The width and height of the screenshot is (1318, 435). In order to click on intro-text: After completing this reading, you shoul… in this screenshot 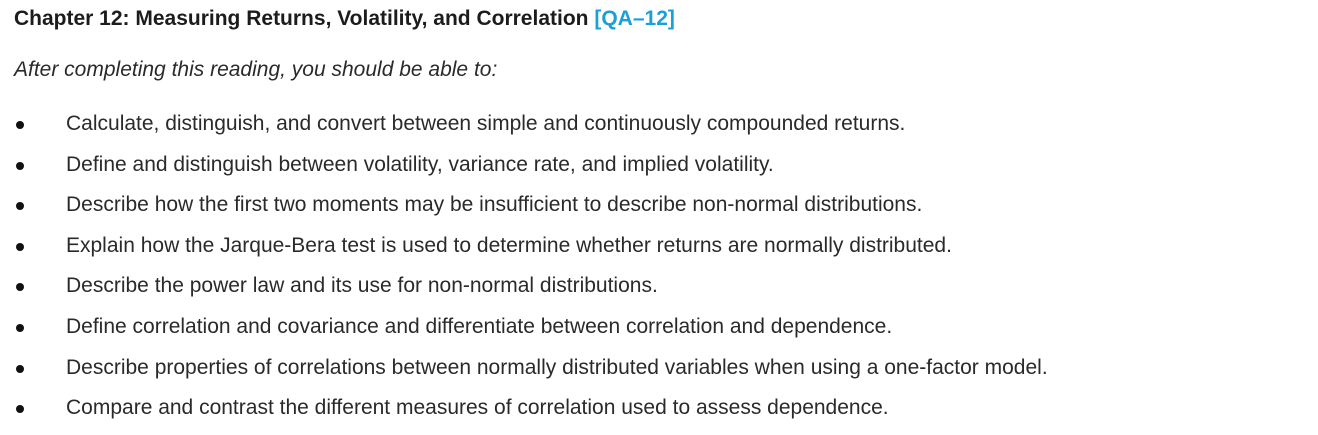, I will do `click(256, 69)`.